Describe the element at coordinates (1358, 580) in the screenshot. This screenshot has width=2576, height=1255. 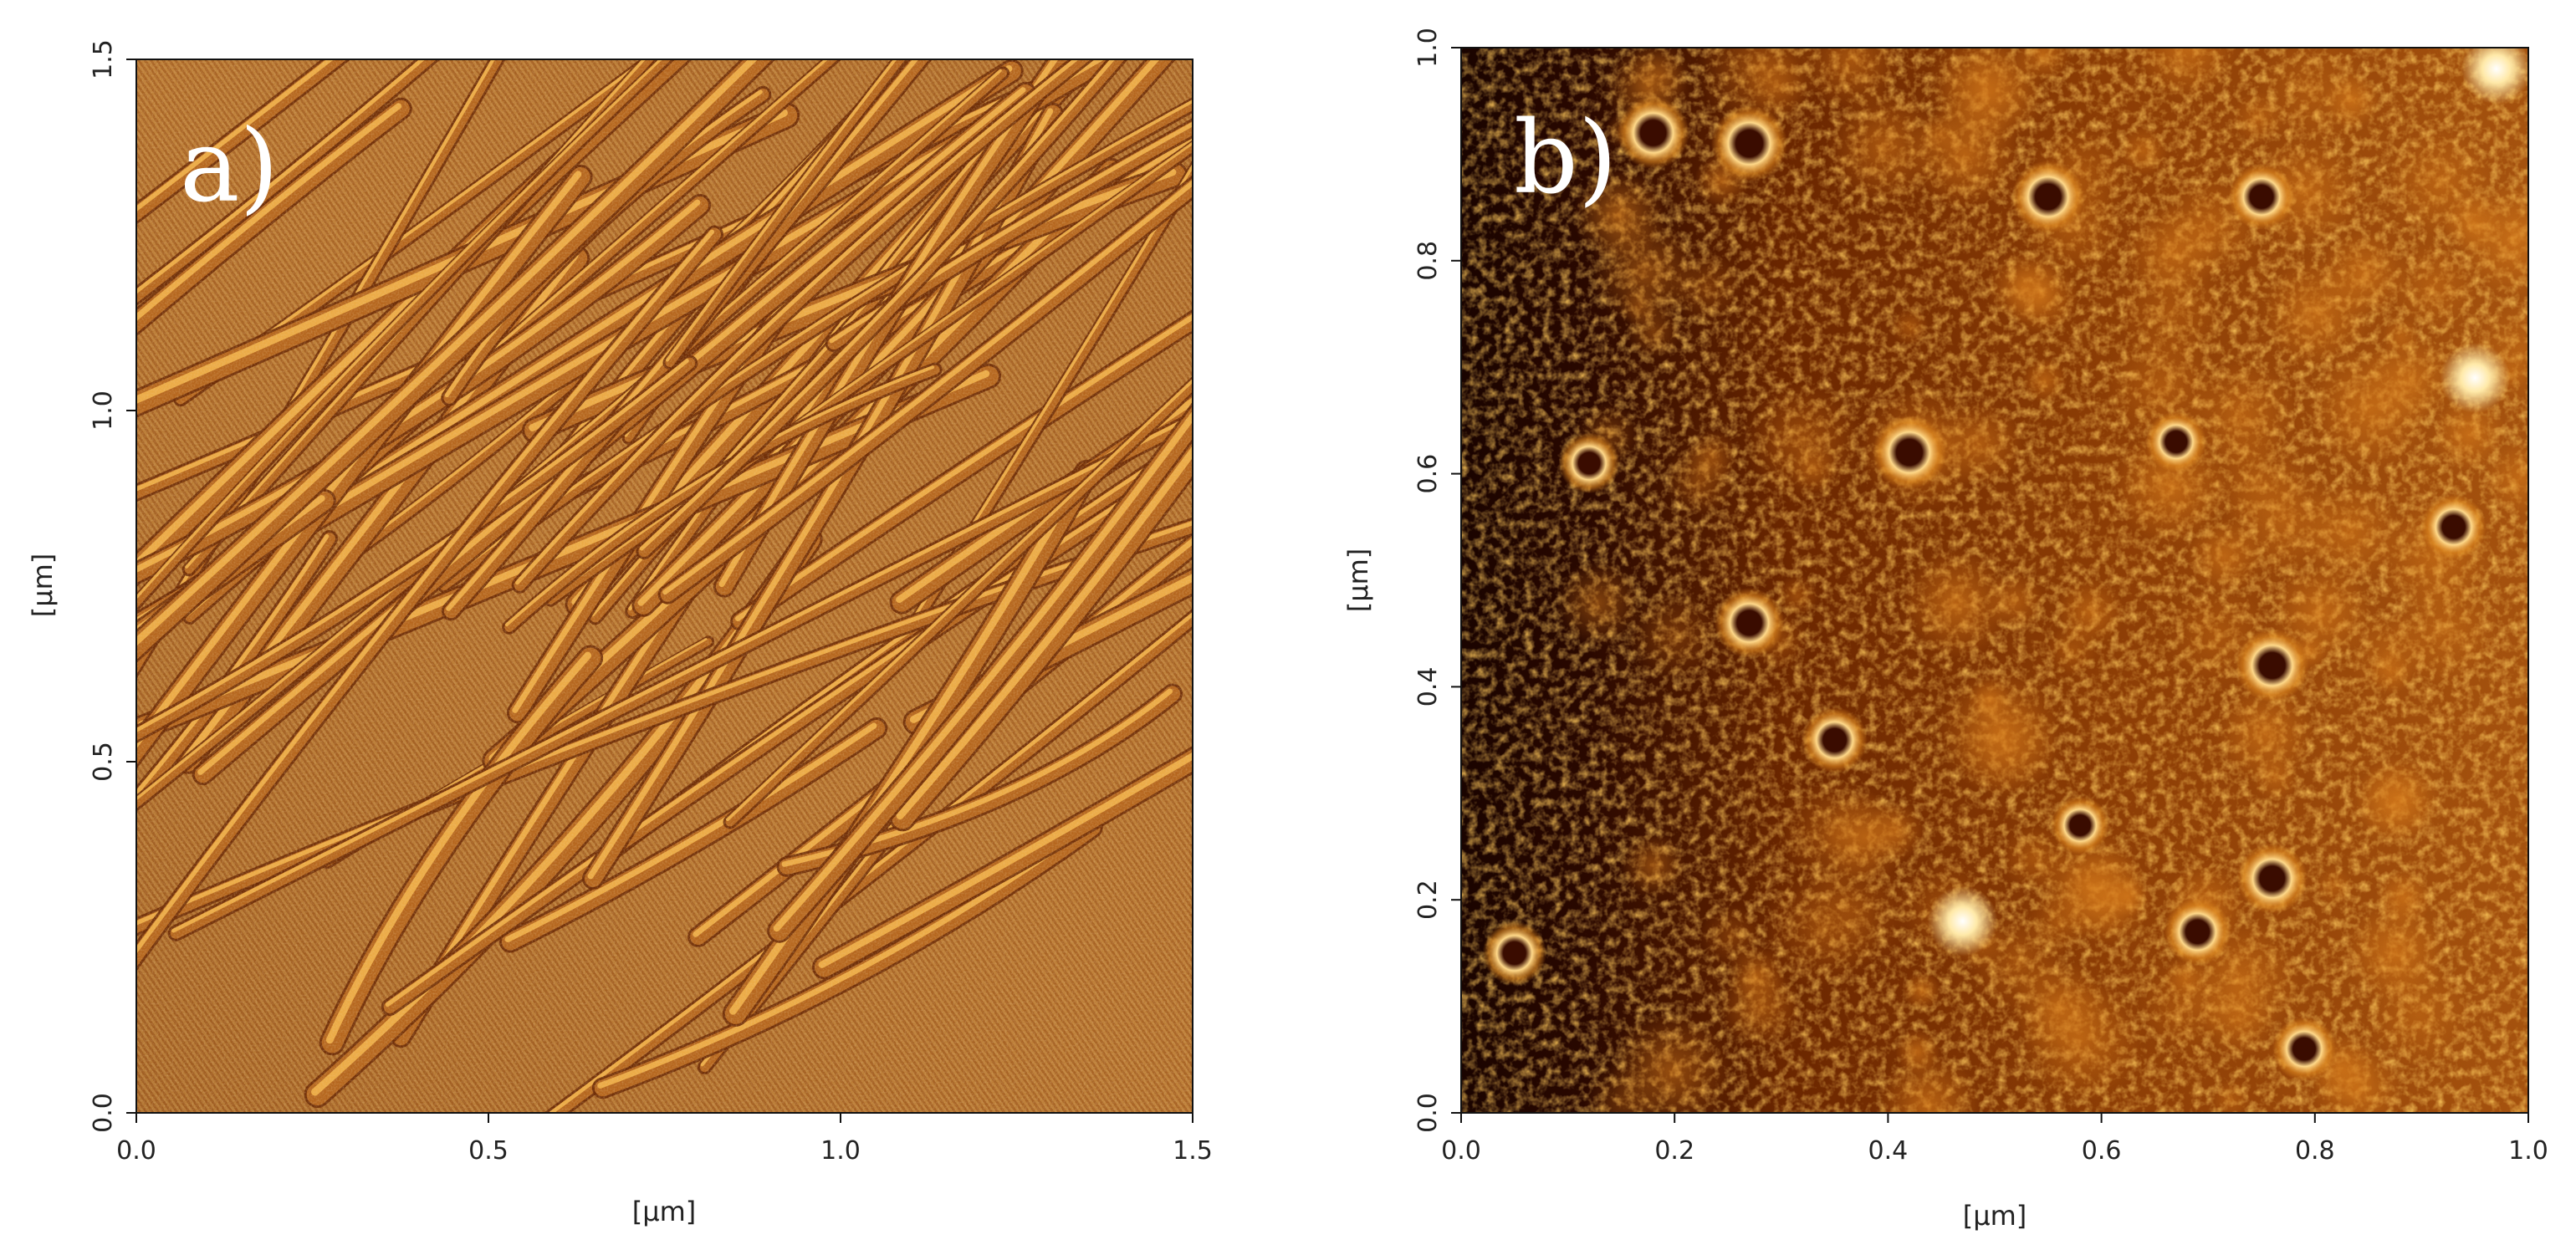
I see `panel-b-y-axis-label: [µm]` at that location.